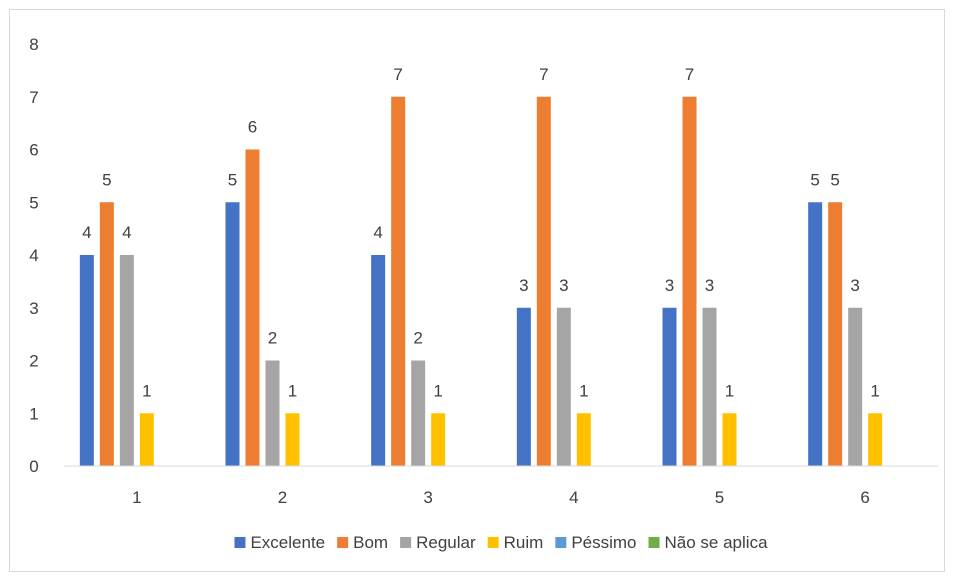  What do you see at coordinates (136, 497) in the screenshot?
I see `x-category-label: 1` at bounding box center [136, 497].